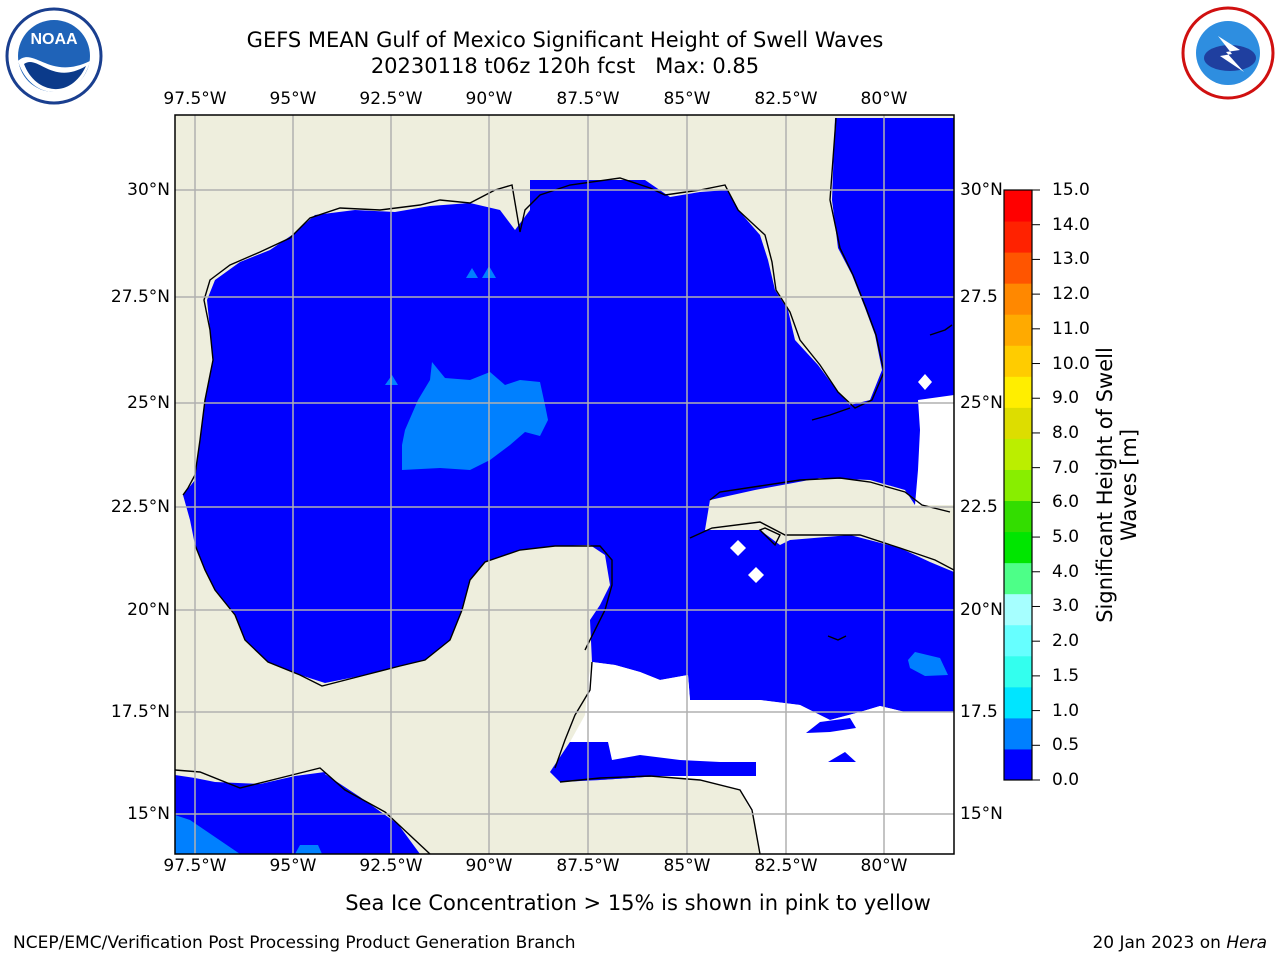  I want to click on lon-tick-top: 97.5°W, so click(195, 99).